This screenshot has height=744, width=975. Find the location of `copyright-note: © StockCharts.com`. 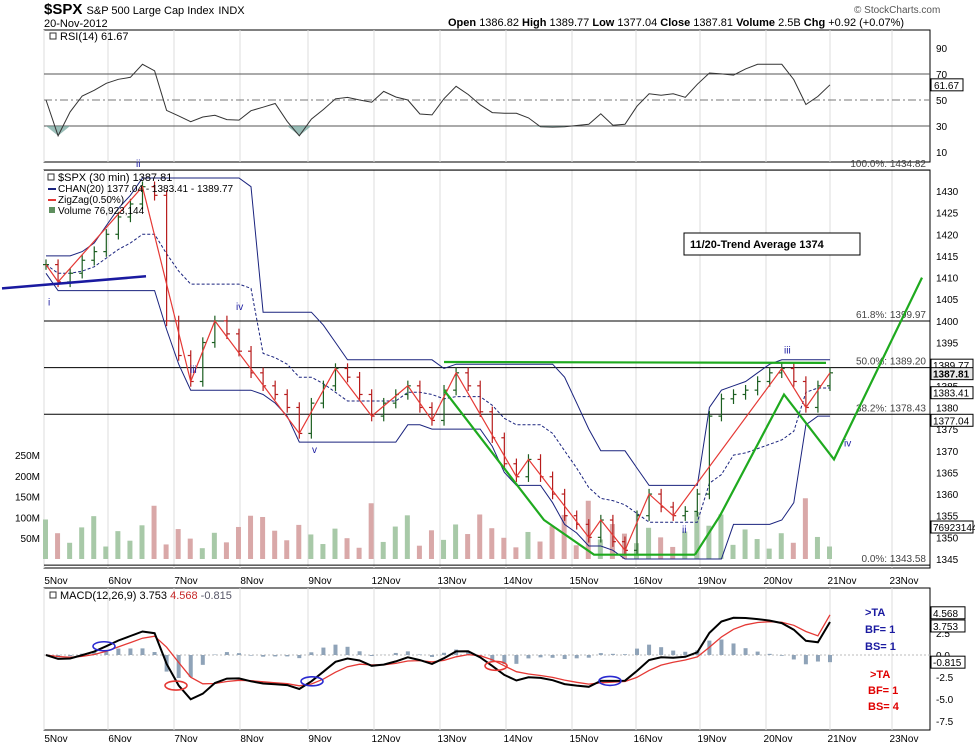

copyright-note: © StockCharts.com is located at coordinates (897, 10).